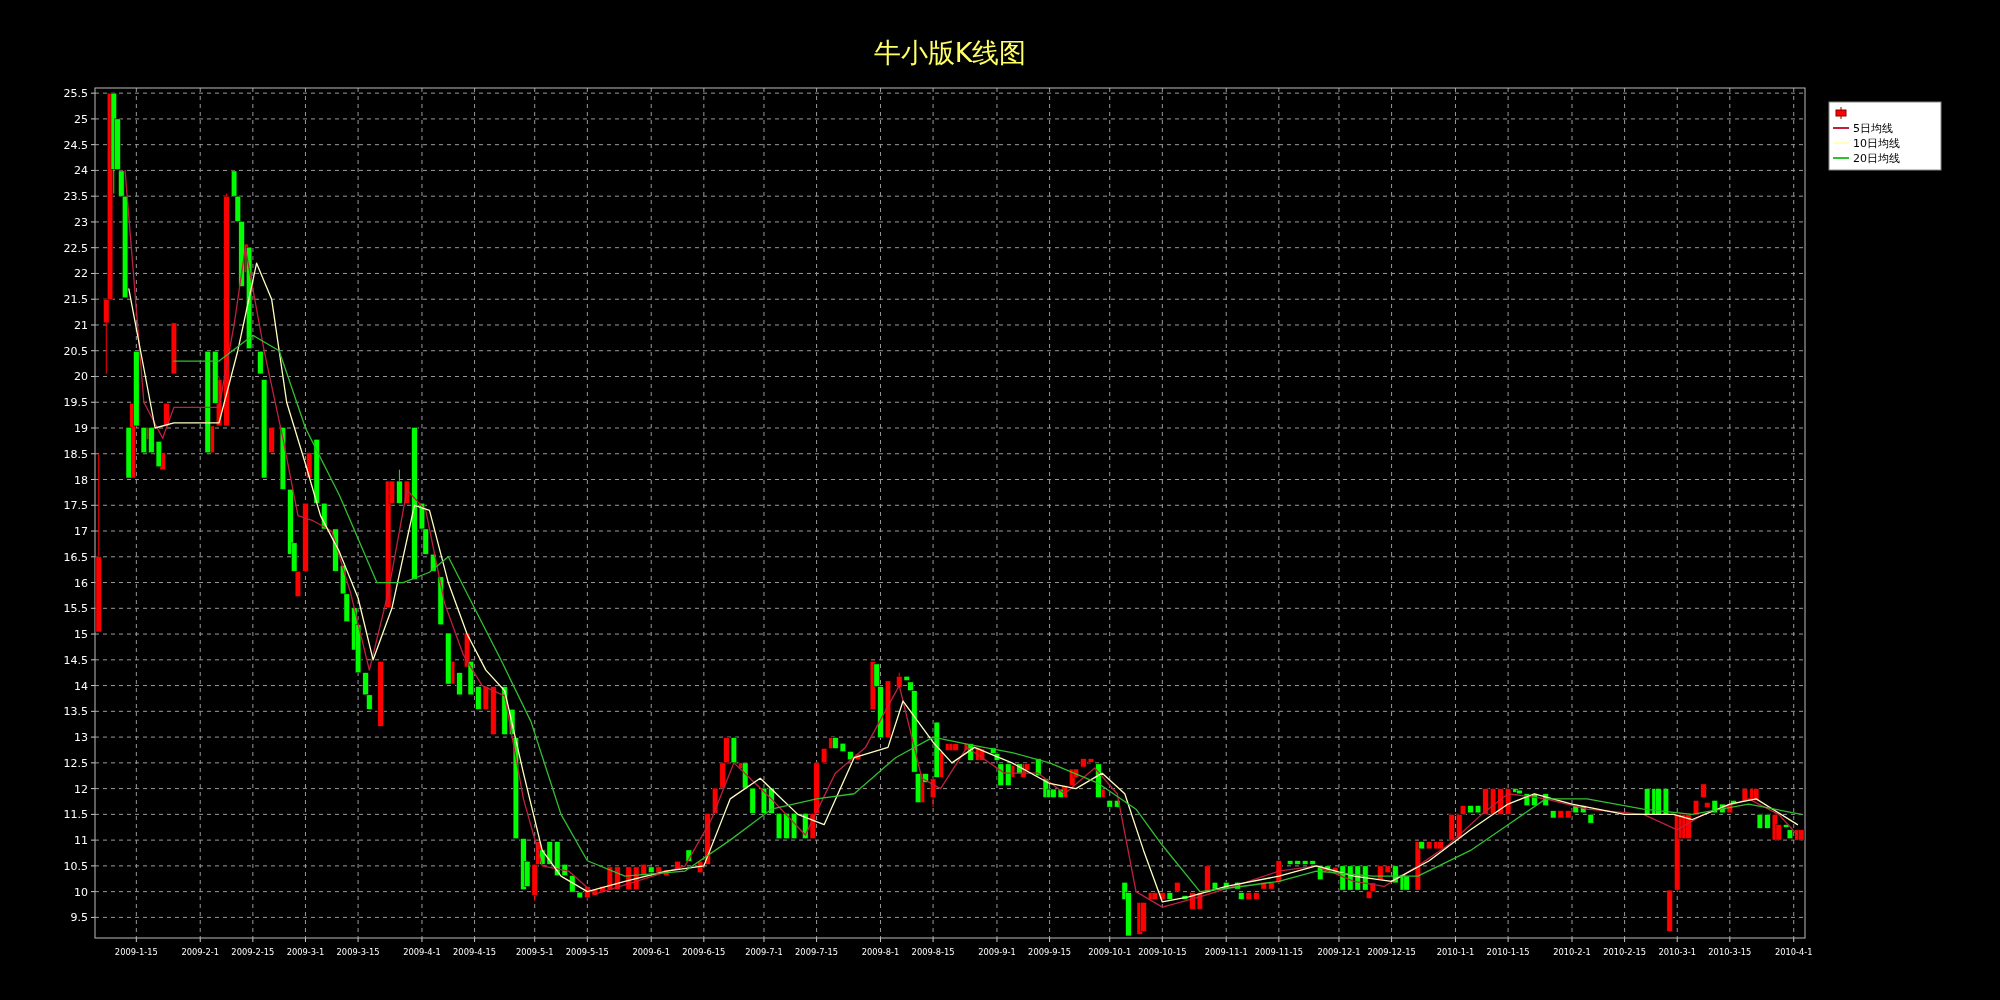 This screenshot has height=1000, width=2000. I want to click on legend-label: 20日均线, so click(1876, 158).